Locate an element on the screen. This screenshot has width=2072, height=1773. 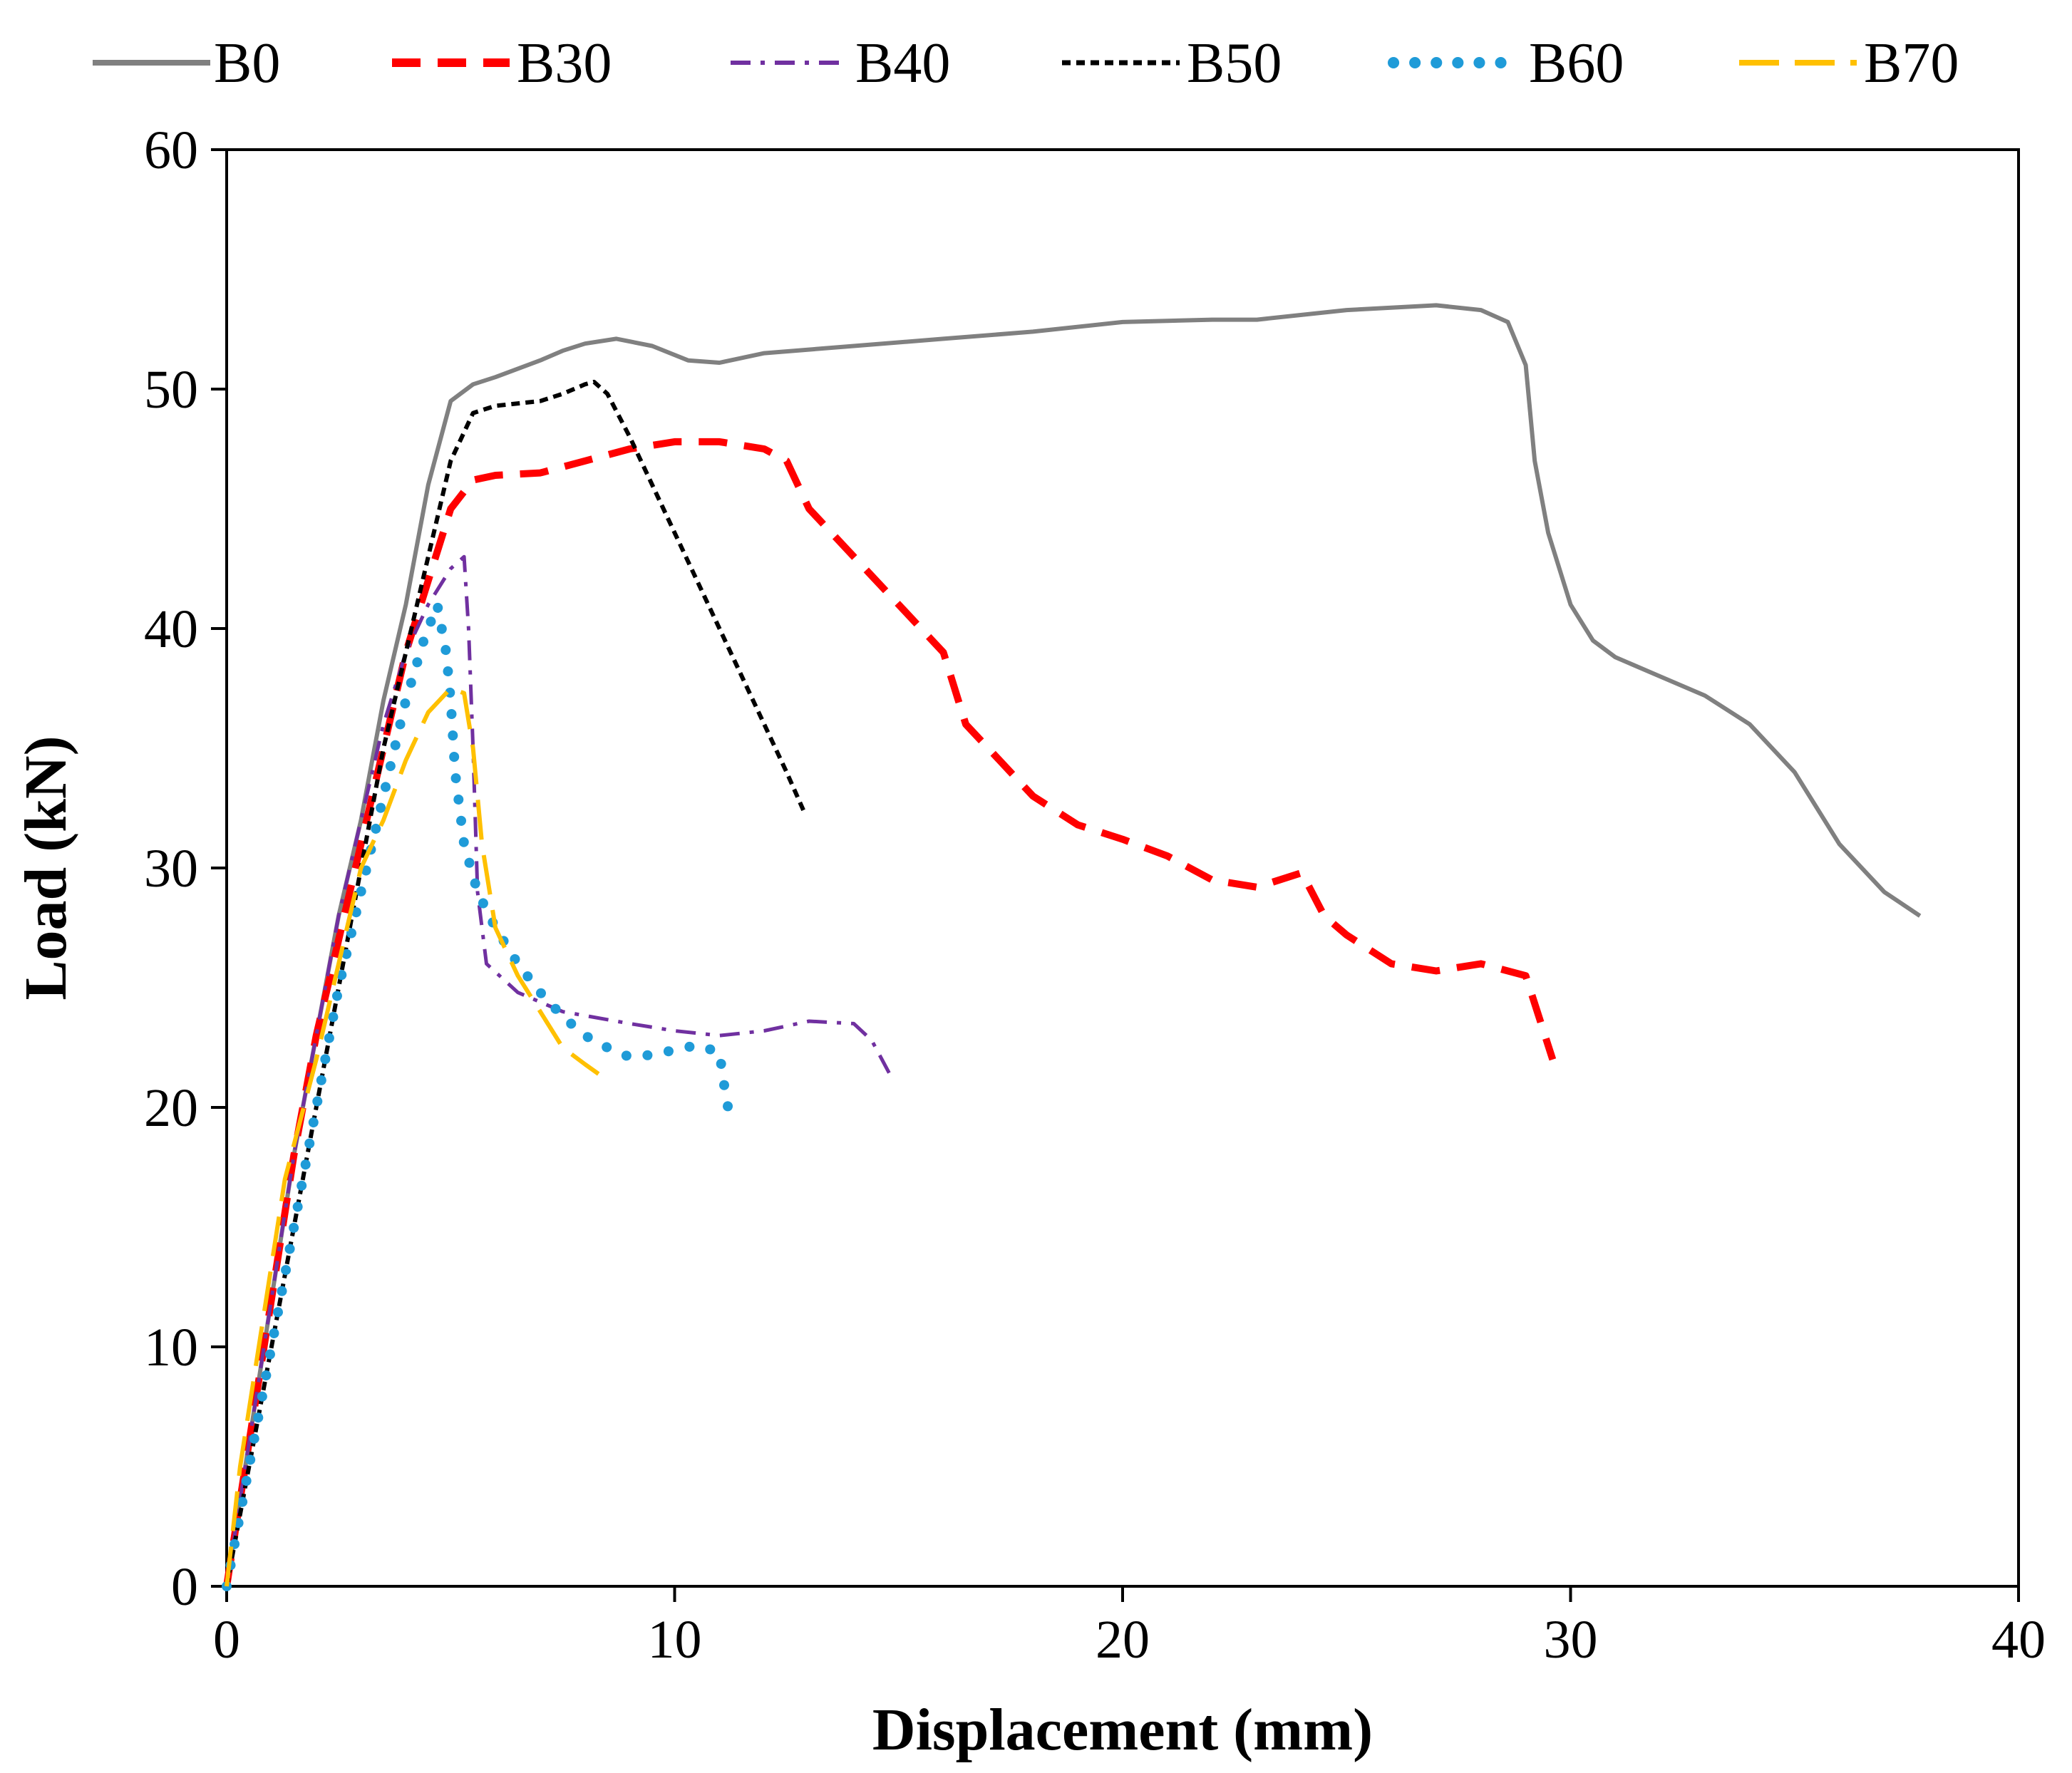
y-tick-label: 40 is located at coordinates (171, 629).